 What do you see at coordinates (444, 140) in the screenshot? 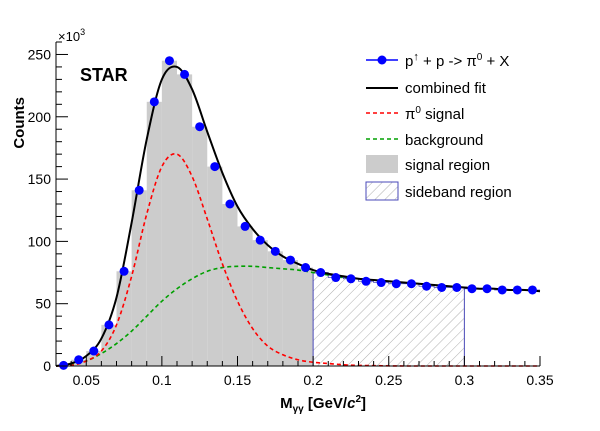
I see `legend-label-background: background` at bounding box center [444, 140].